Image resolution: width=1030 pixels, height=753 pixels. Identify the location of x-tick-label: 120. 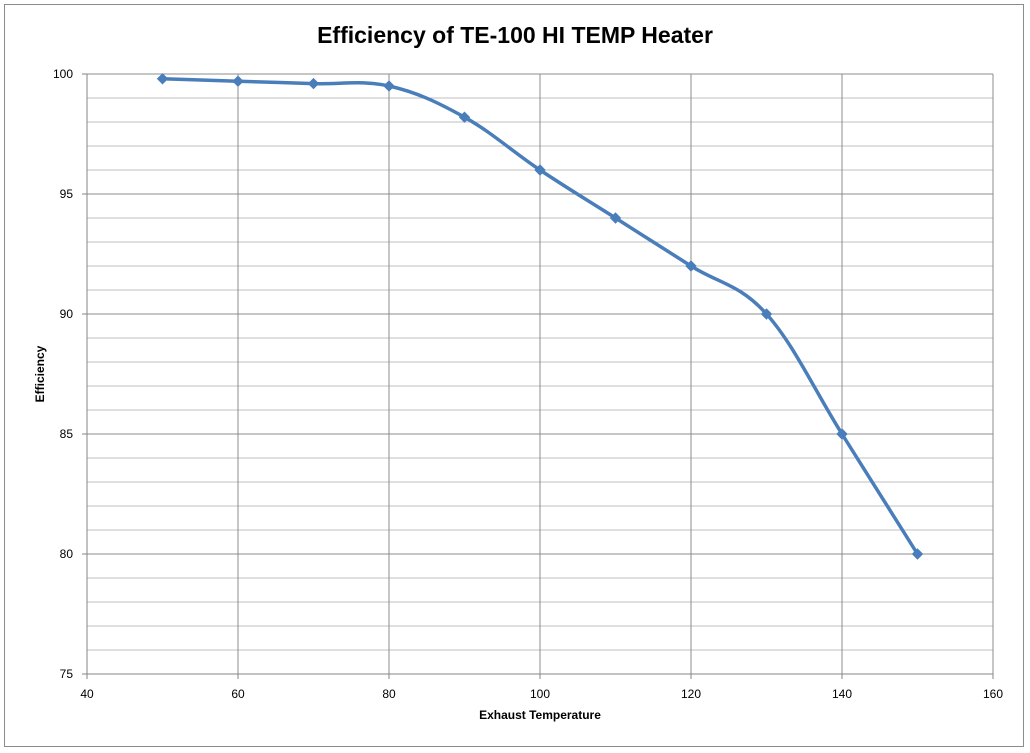
(691, 694).